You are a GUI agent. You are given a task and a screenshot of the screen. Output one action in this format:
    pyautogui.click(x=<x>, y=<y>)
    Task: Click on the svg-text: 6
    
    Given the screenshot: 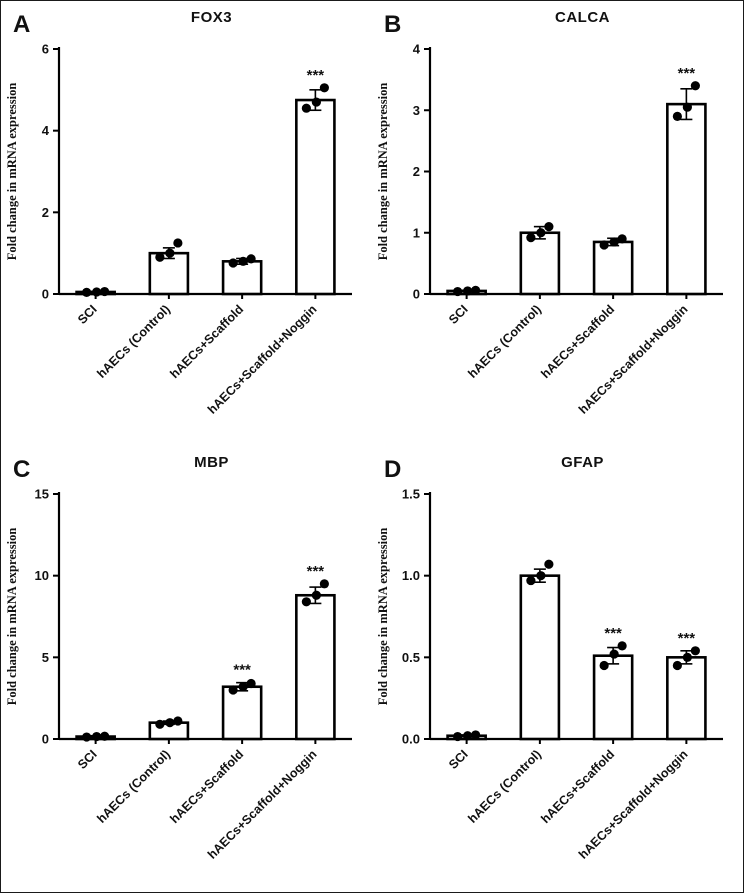 What is the action you would take?
    pyautogui.click(x=45, y=49)
    